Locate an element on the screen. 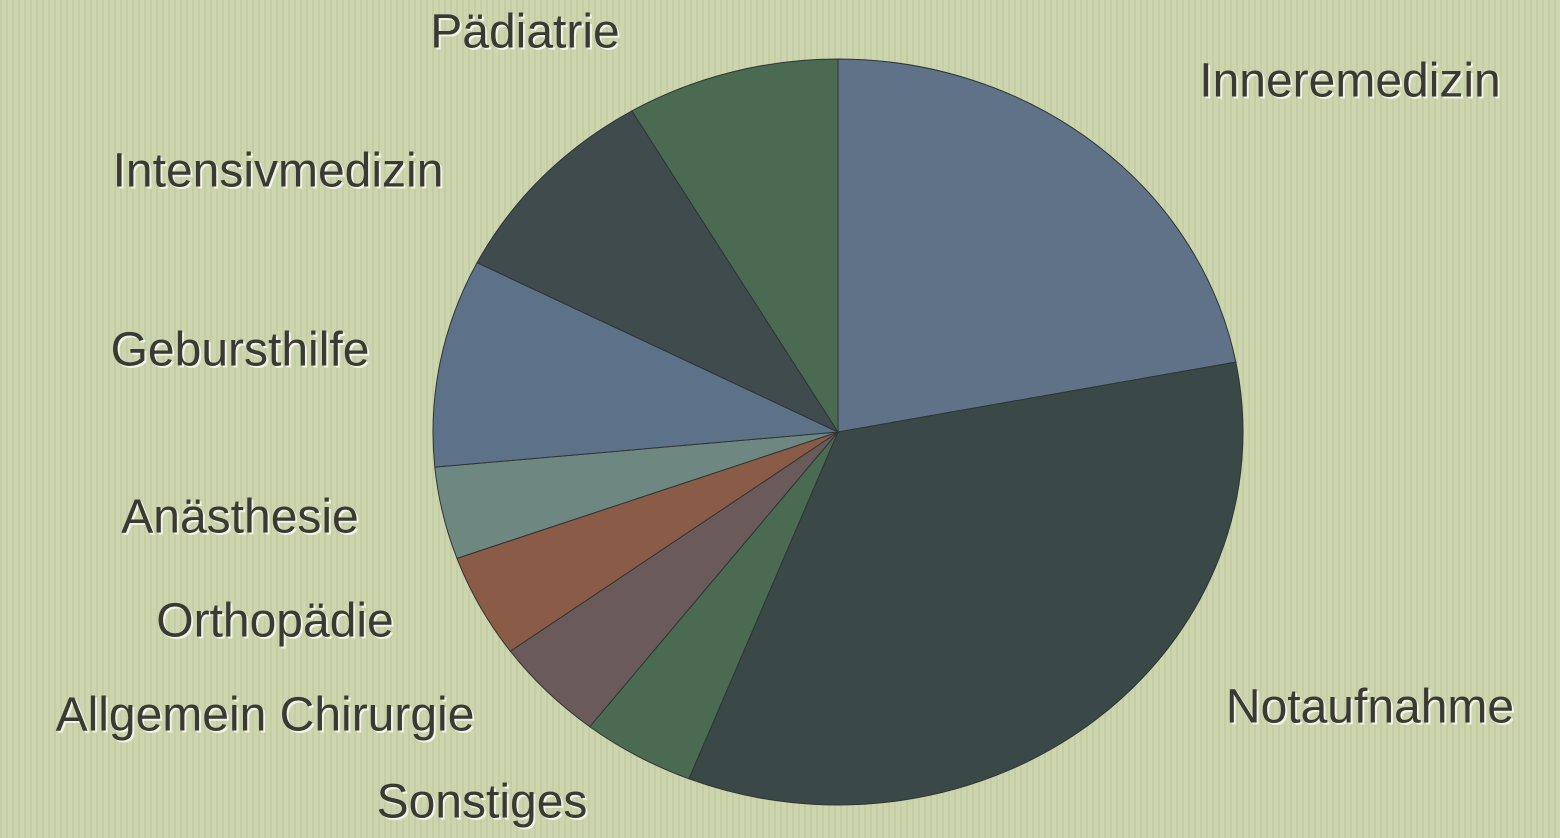 This screenshot has height=838, width=1560. slice-label: Intensivmedizin is located at coordinates (278, 171).